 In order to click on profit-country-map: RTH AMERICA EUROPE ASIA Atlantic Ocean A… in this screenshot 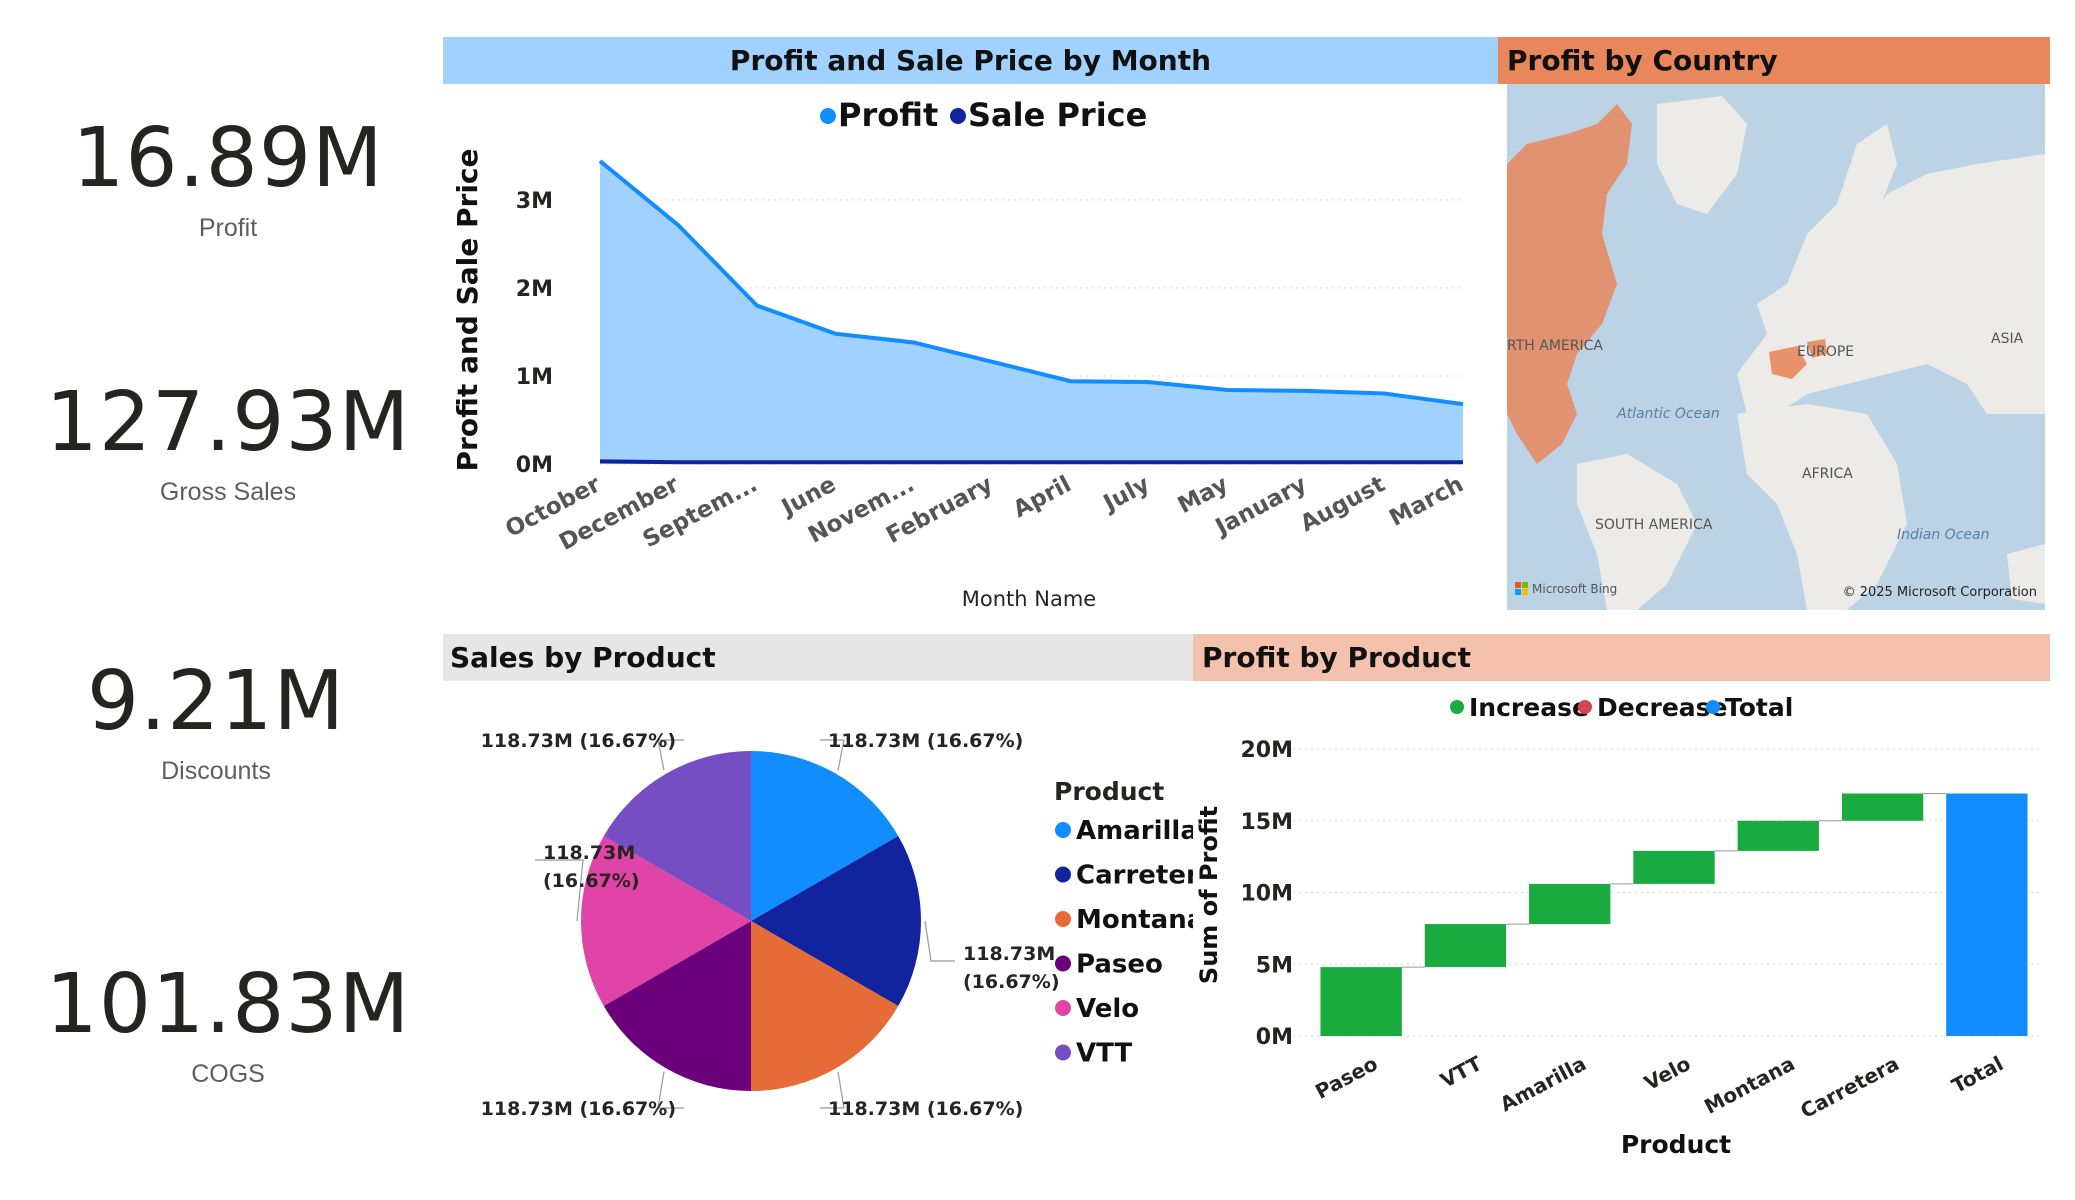, I will do `click(1776, 347)`.